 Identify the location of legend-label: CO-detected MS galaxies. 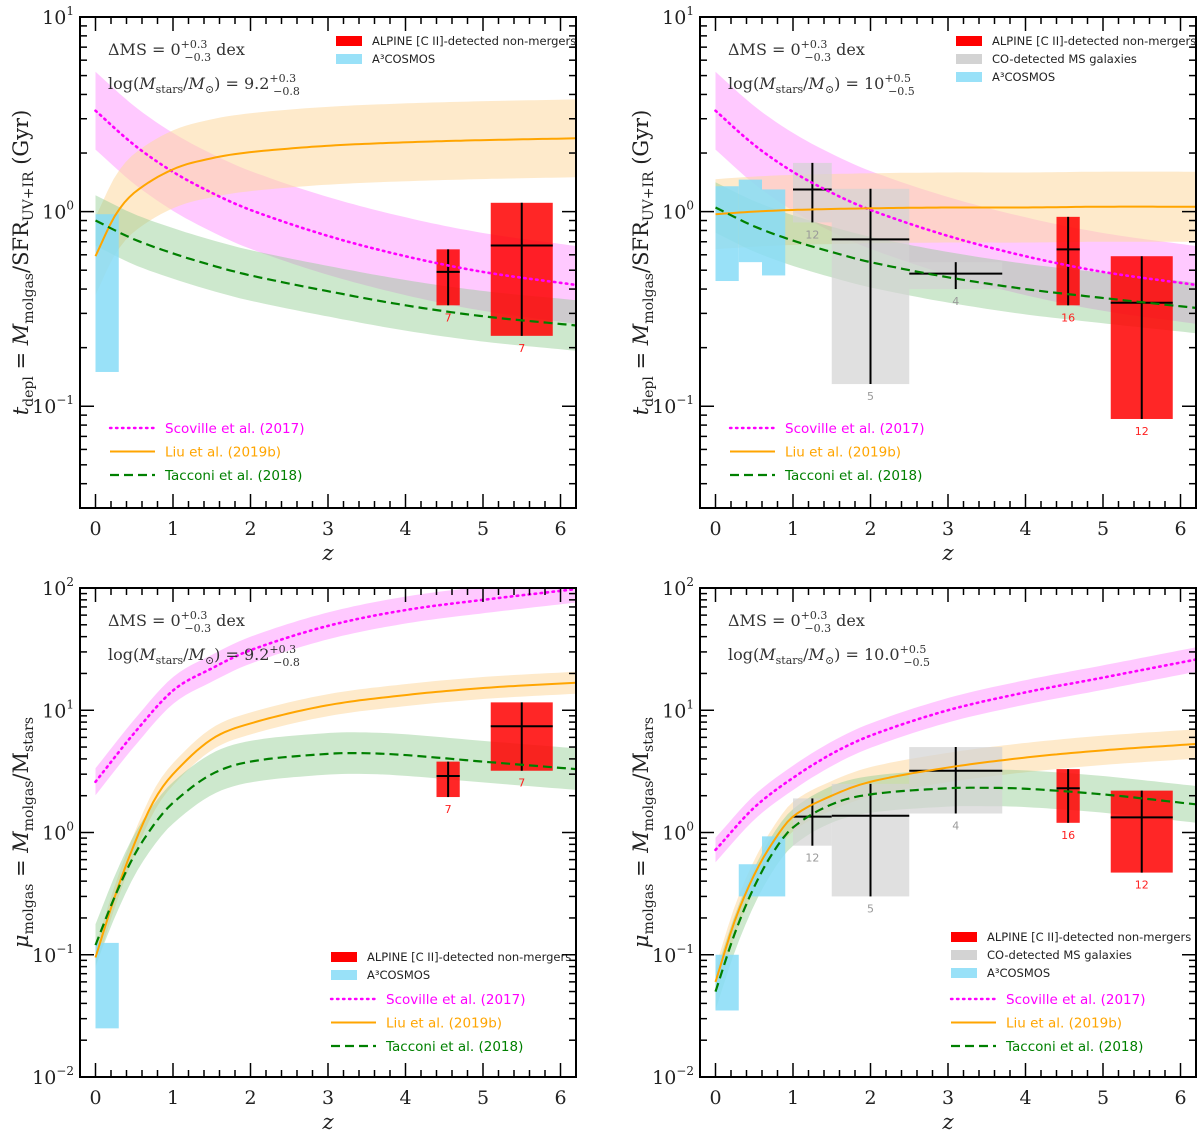
(1059, 955).